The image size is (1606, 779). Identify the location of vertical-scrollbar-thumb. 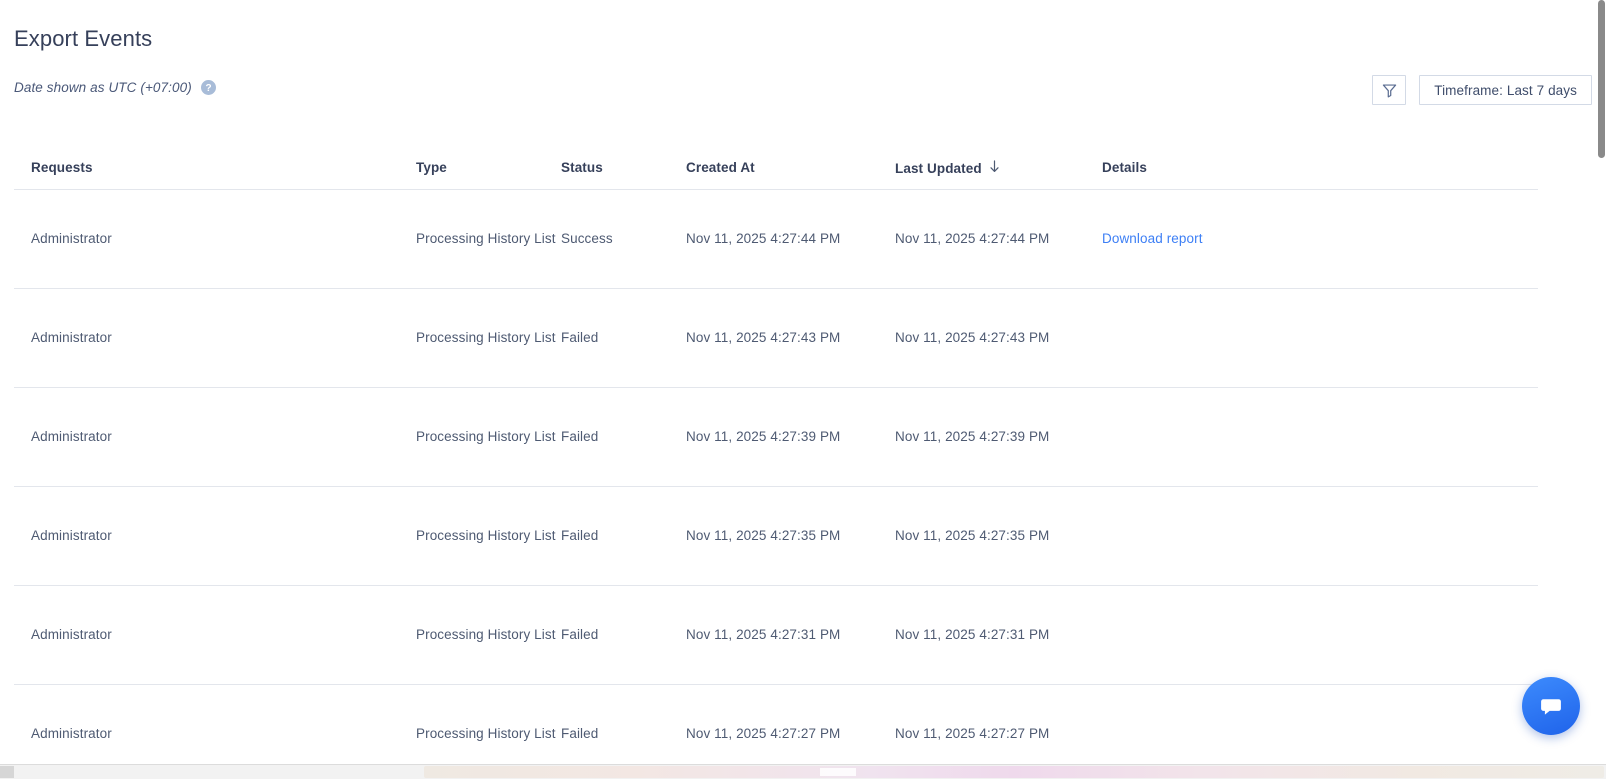
(1601, 79).